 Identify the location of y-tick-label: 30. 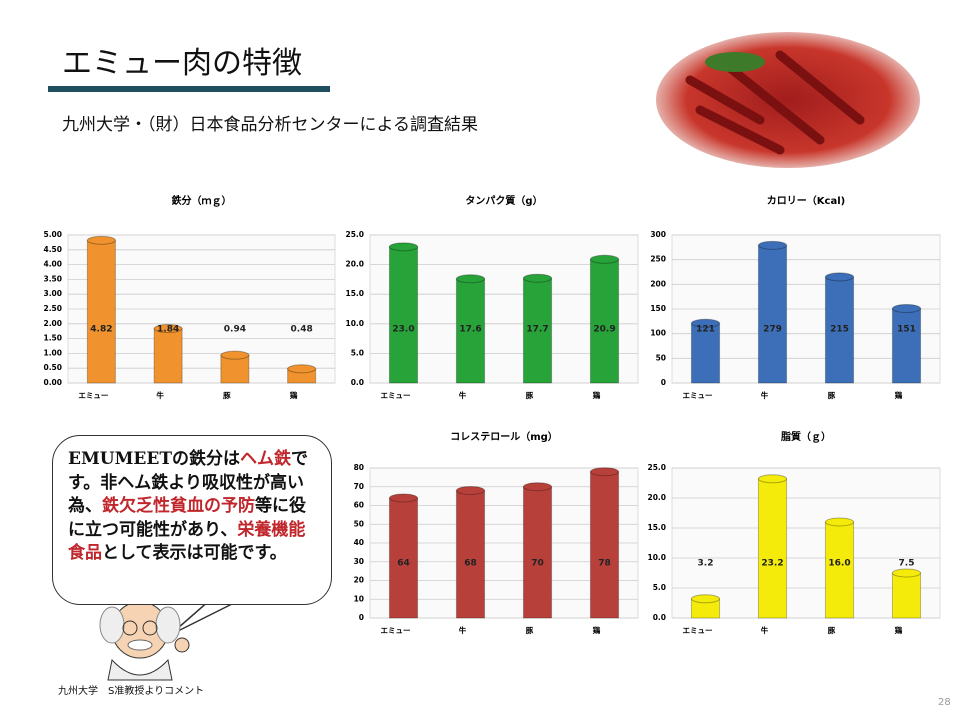
(359, 561).